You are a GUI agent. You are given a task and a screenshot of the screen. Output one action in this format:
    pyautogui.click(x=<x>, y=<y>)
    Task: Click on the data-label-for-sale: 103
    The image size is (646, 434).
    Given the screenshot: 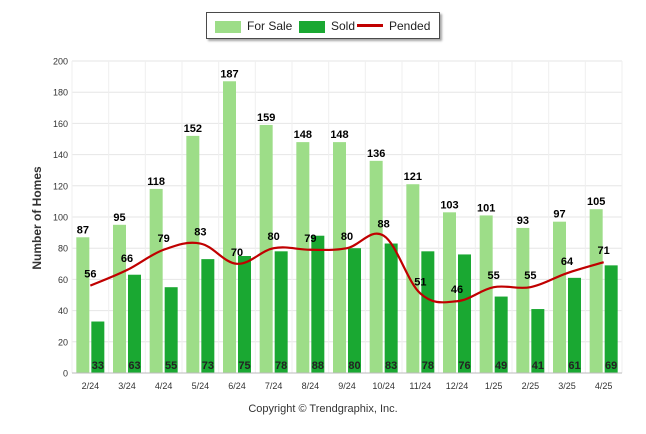 What is the action you would take?
    pyautogui.click(x=449, y=205)
    